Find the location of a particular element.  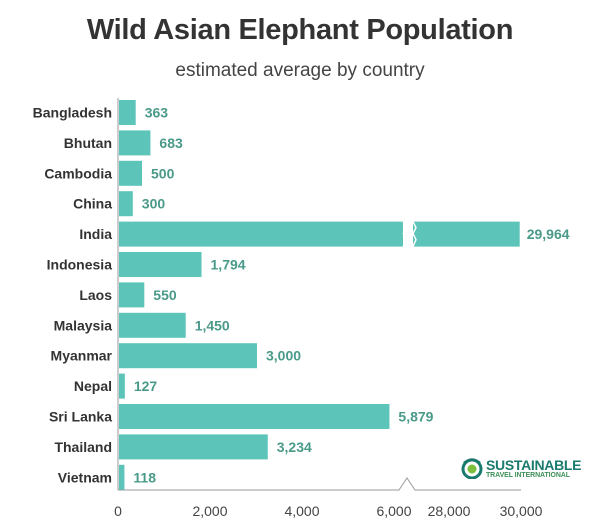

value-label: 127 is located at coordinates (146, 386).